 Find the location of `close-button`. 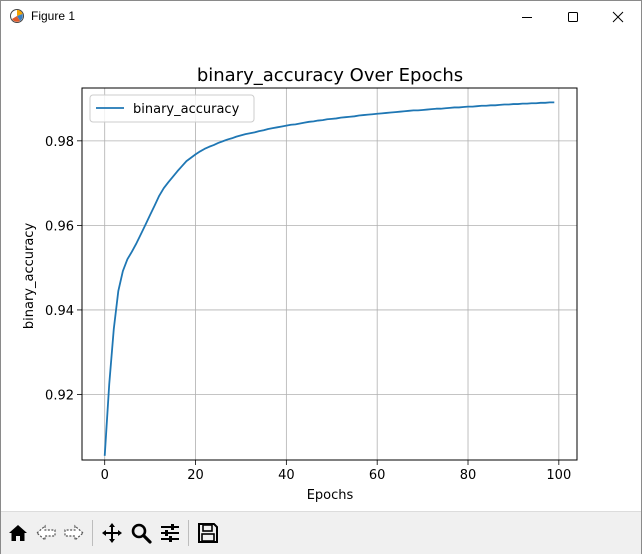

close-button is located at coordinates (618, 16).